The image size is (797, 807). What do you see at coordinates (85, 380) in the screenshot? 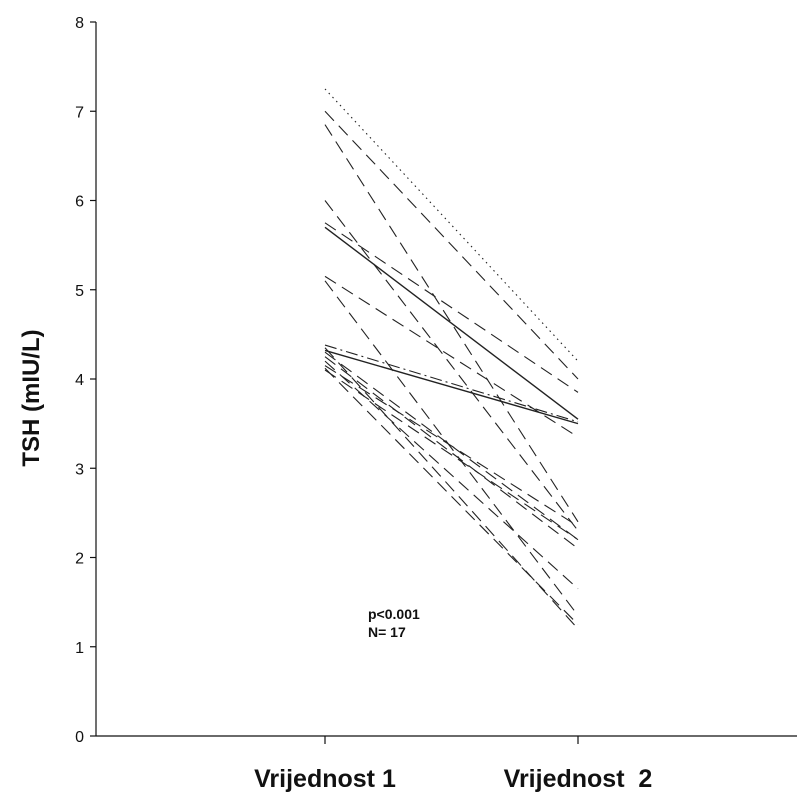
I see `y-axis-ticks: 0 1 2 3 4 5 6 7 8` at bounding box center [85, 380].